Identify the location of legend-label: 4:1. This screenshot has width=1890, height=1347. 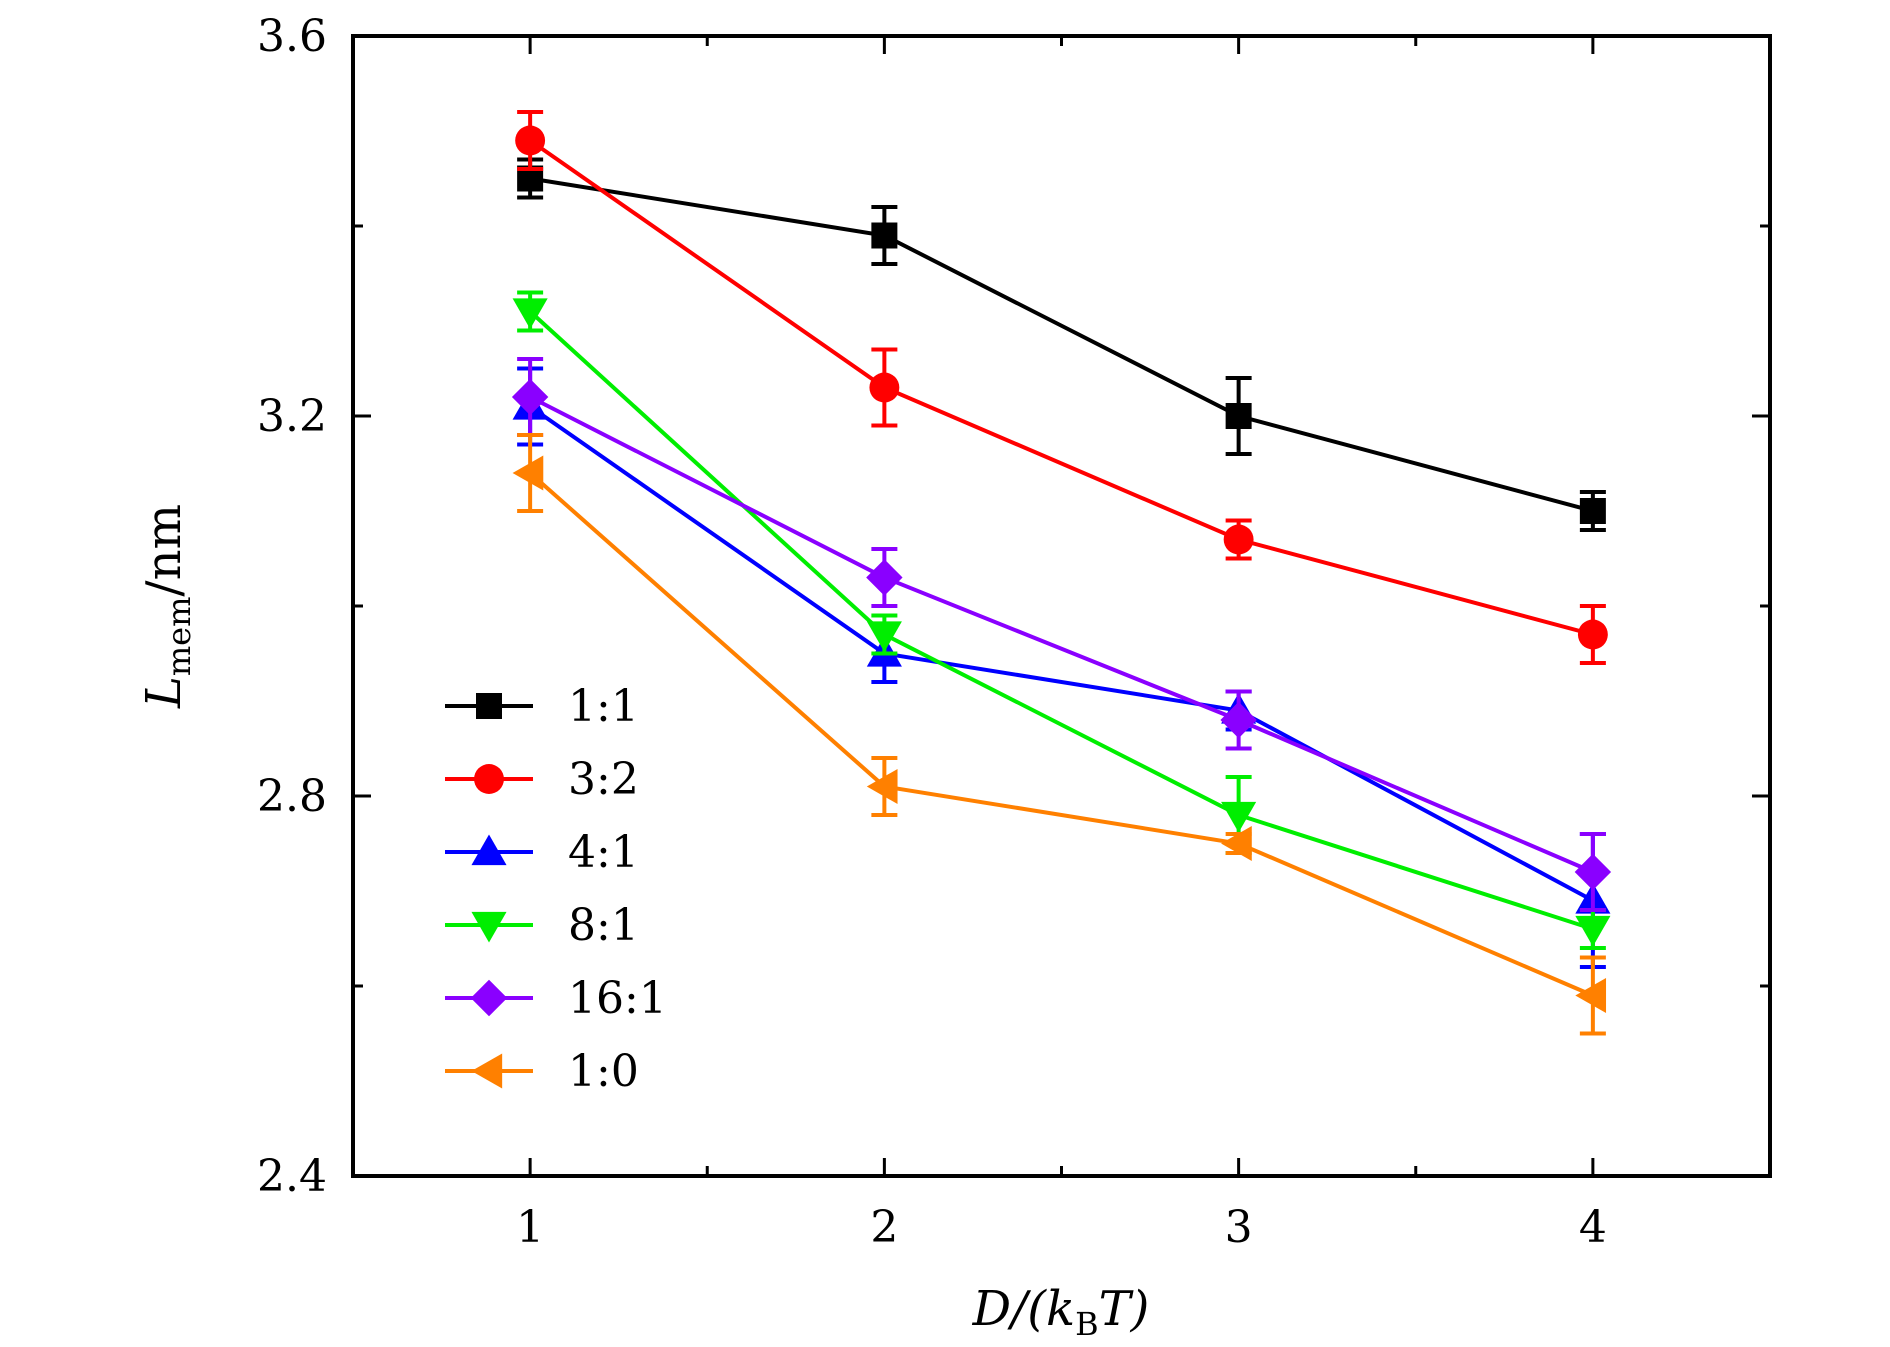
(603, 852).